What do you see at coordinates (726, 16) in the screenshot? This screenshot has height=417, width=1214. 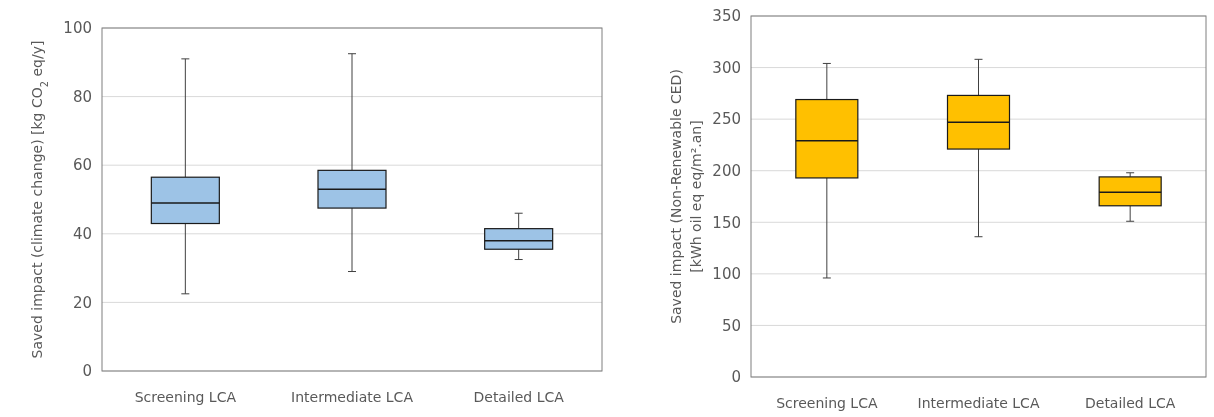 I see `y-tick-label: 350` at bounding box center [726, 16].